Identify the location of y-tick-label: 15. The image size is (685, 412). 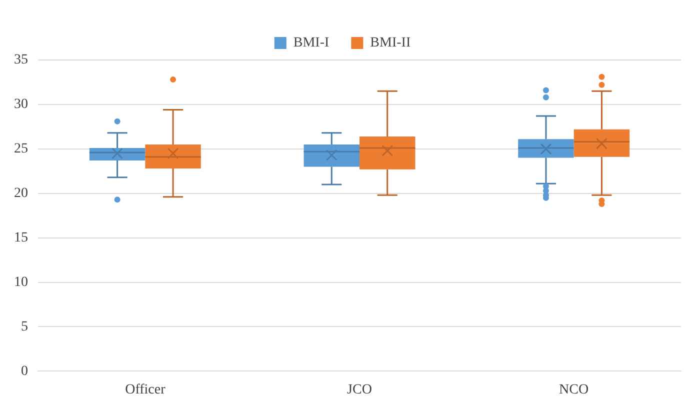
(21, 238).